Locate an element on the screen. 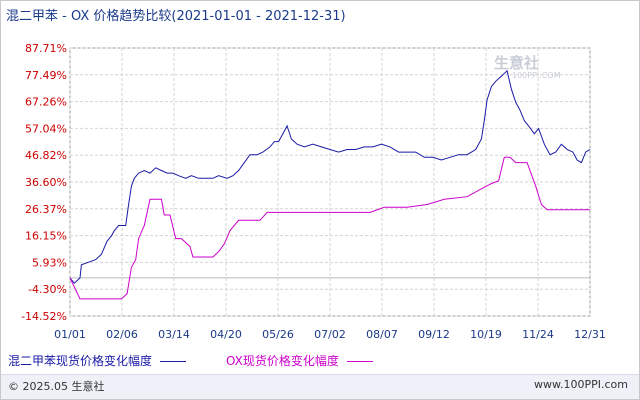 This screenshot has height=400, width=640. x-tick-label: 05/26 is located at coordinates (278, 334).